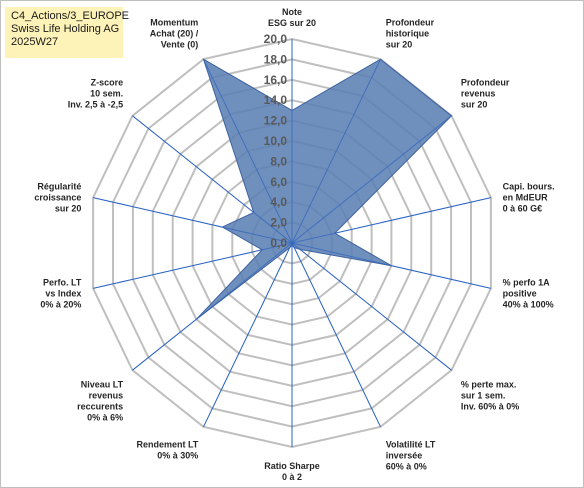  What do you see at coordinates (278, 202) in the screenshot?
I see `tick-label: 4,0` at bounding box center [278, 202].